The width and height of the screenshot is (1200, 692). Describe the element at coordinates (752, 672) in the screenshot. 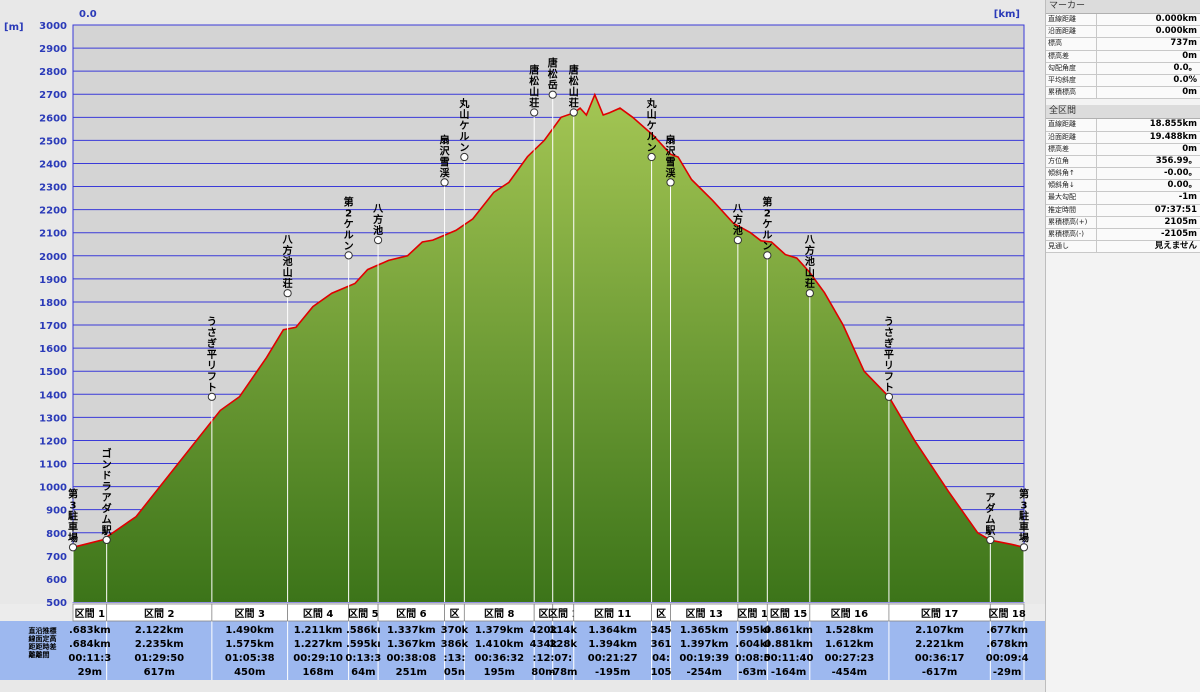

I see `segment-value: -63m` at that location.